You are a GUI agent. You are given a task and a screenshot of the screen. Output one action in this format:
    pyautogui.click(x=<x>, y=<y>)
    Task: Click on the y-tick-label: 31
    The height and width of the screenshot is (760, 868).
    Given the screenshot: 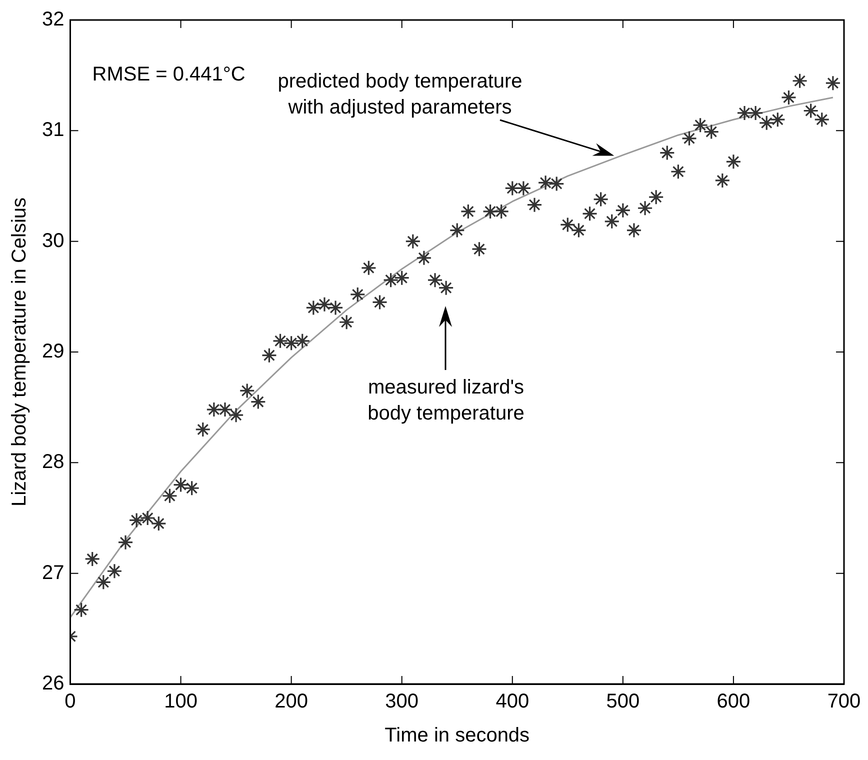 What is the action you would take?
    pyautogui.click(x=53, y=130)
    